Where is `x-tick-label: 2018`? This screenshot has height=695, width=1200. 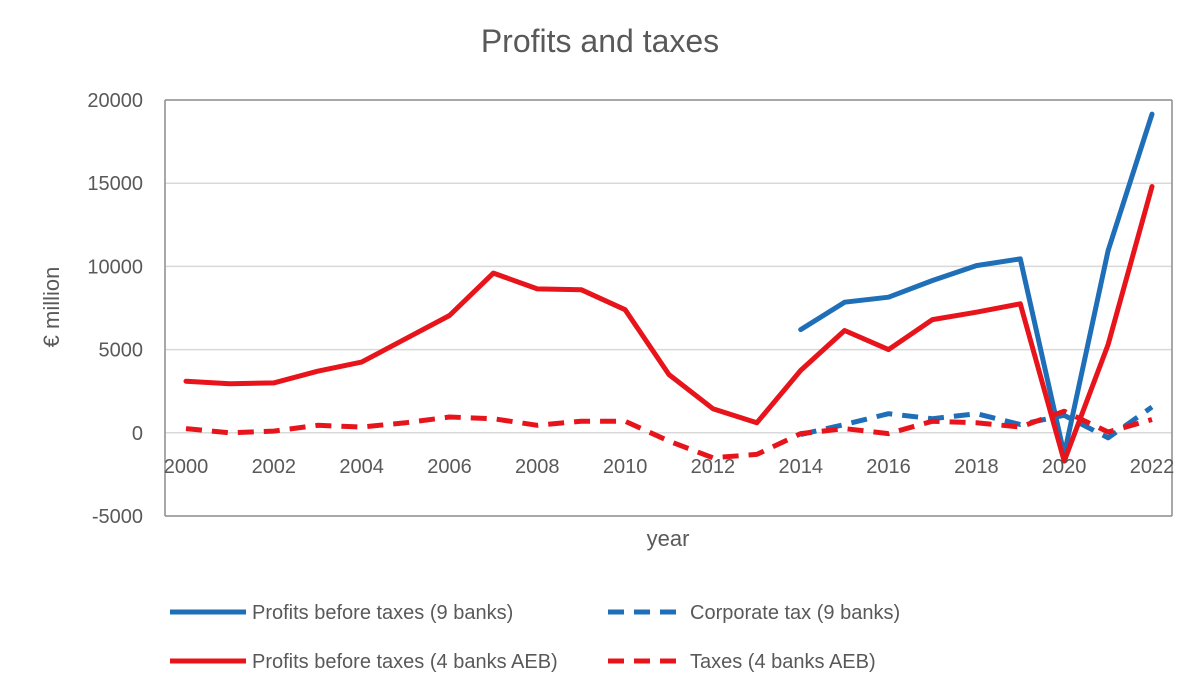 x-tick-label: 2018 is located at coordinates (976, 467).